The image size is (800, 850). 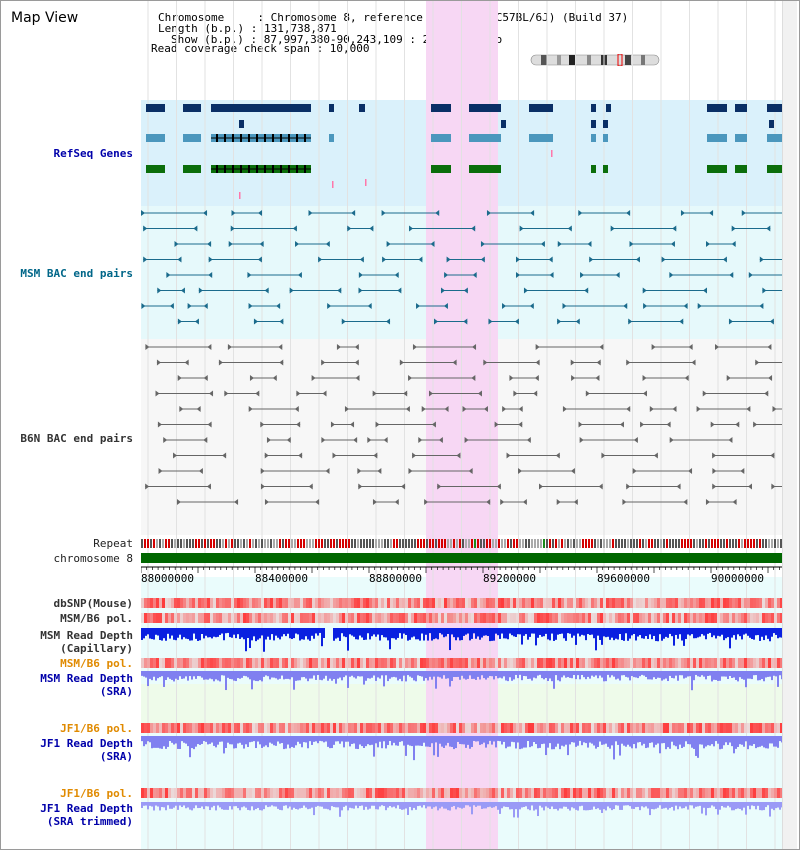 I want to click on msm-depth-capillary-label: MSM Read Depth, so click(x=86, y=635).